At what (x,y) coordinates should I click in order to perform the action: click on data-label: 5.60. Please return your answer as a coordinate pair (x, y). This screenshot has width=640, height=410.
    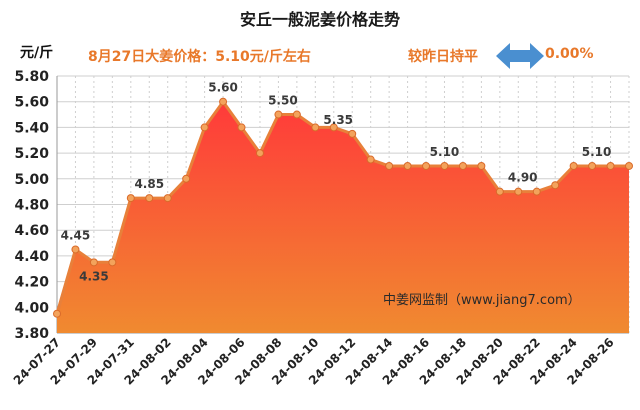
    Looking at the image, I should click on (223, 88).